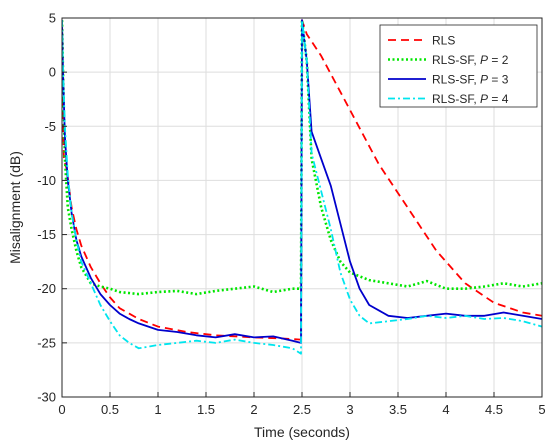  I want to click on y-tick-label: 5, so click(52, 18).